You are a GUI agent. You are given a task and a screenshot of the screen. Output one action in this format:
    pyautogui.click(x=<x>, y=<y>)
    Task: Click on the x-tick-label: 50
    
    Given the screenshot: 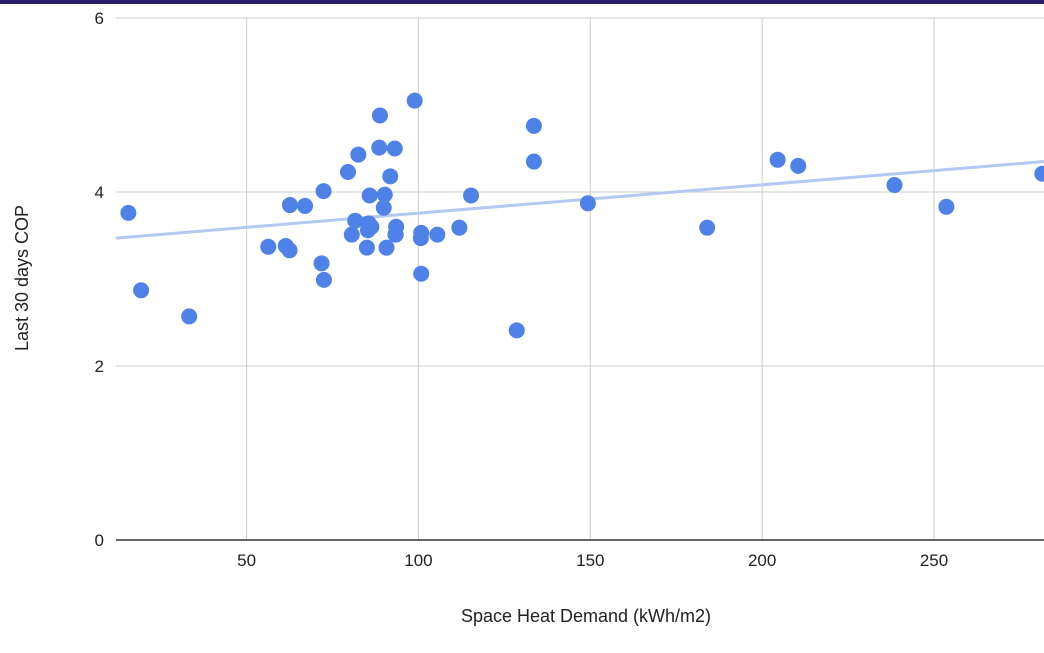 What is the action you would take?
    pyautogui.click(x=246, y=560)
    